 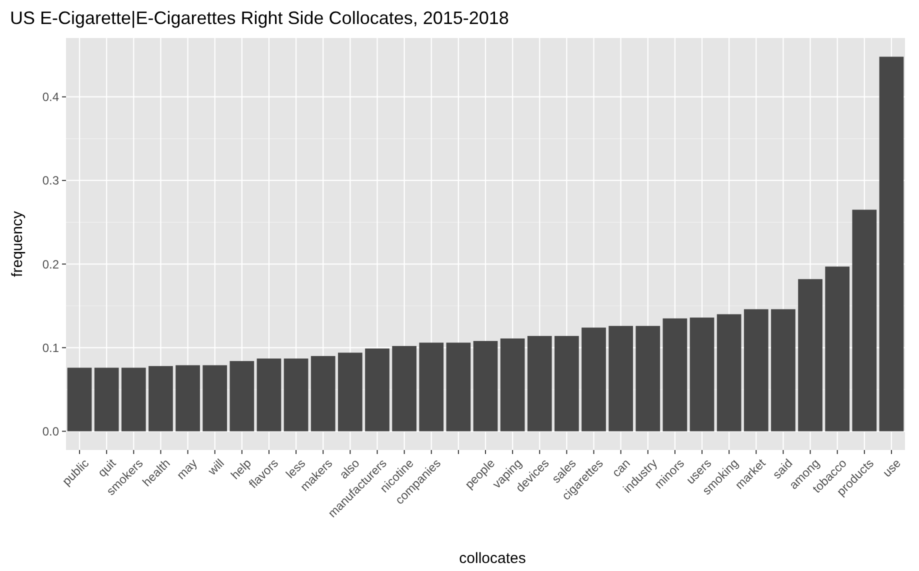 I want to click on y-tick-label: 0.0, so click(x=51, y=431).